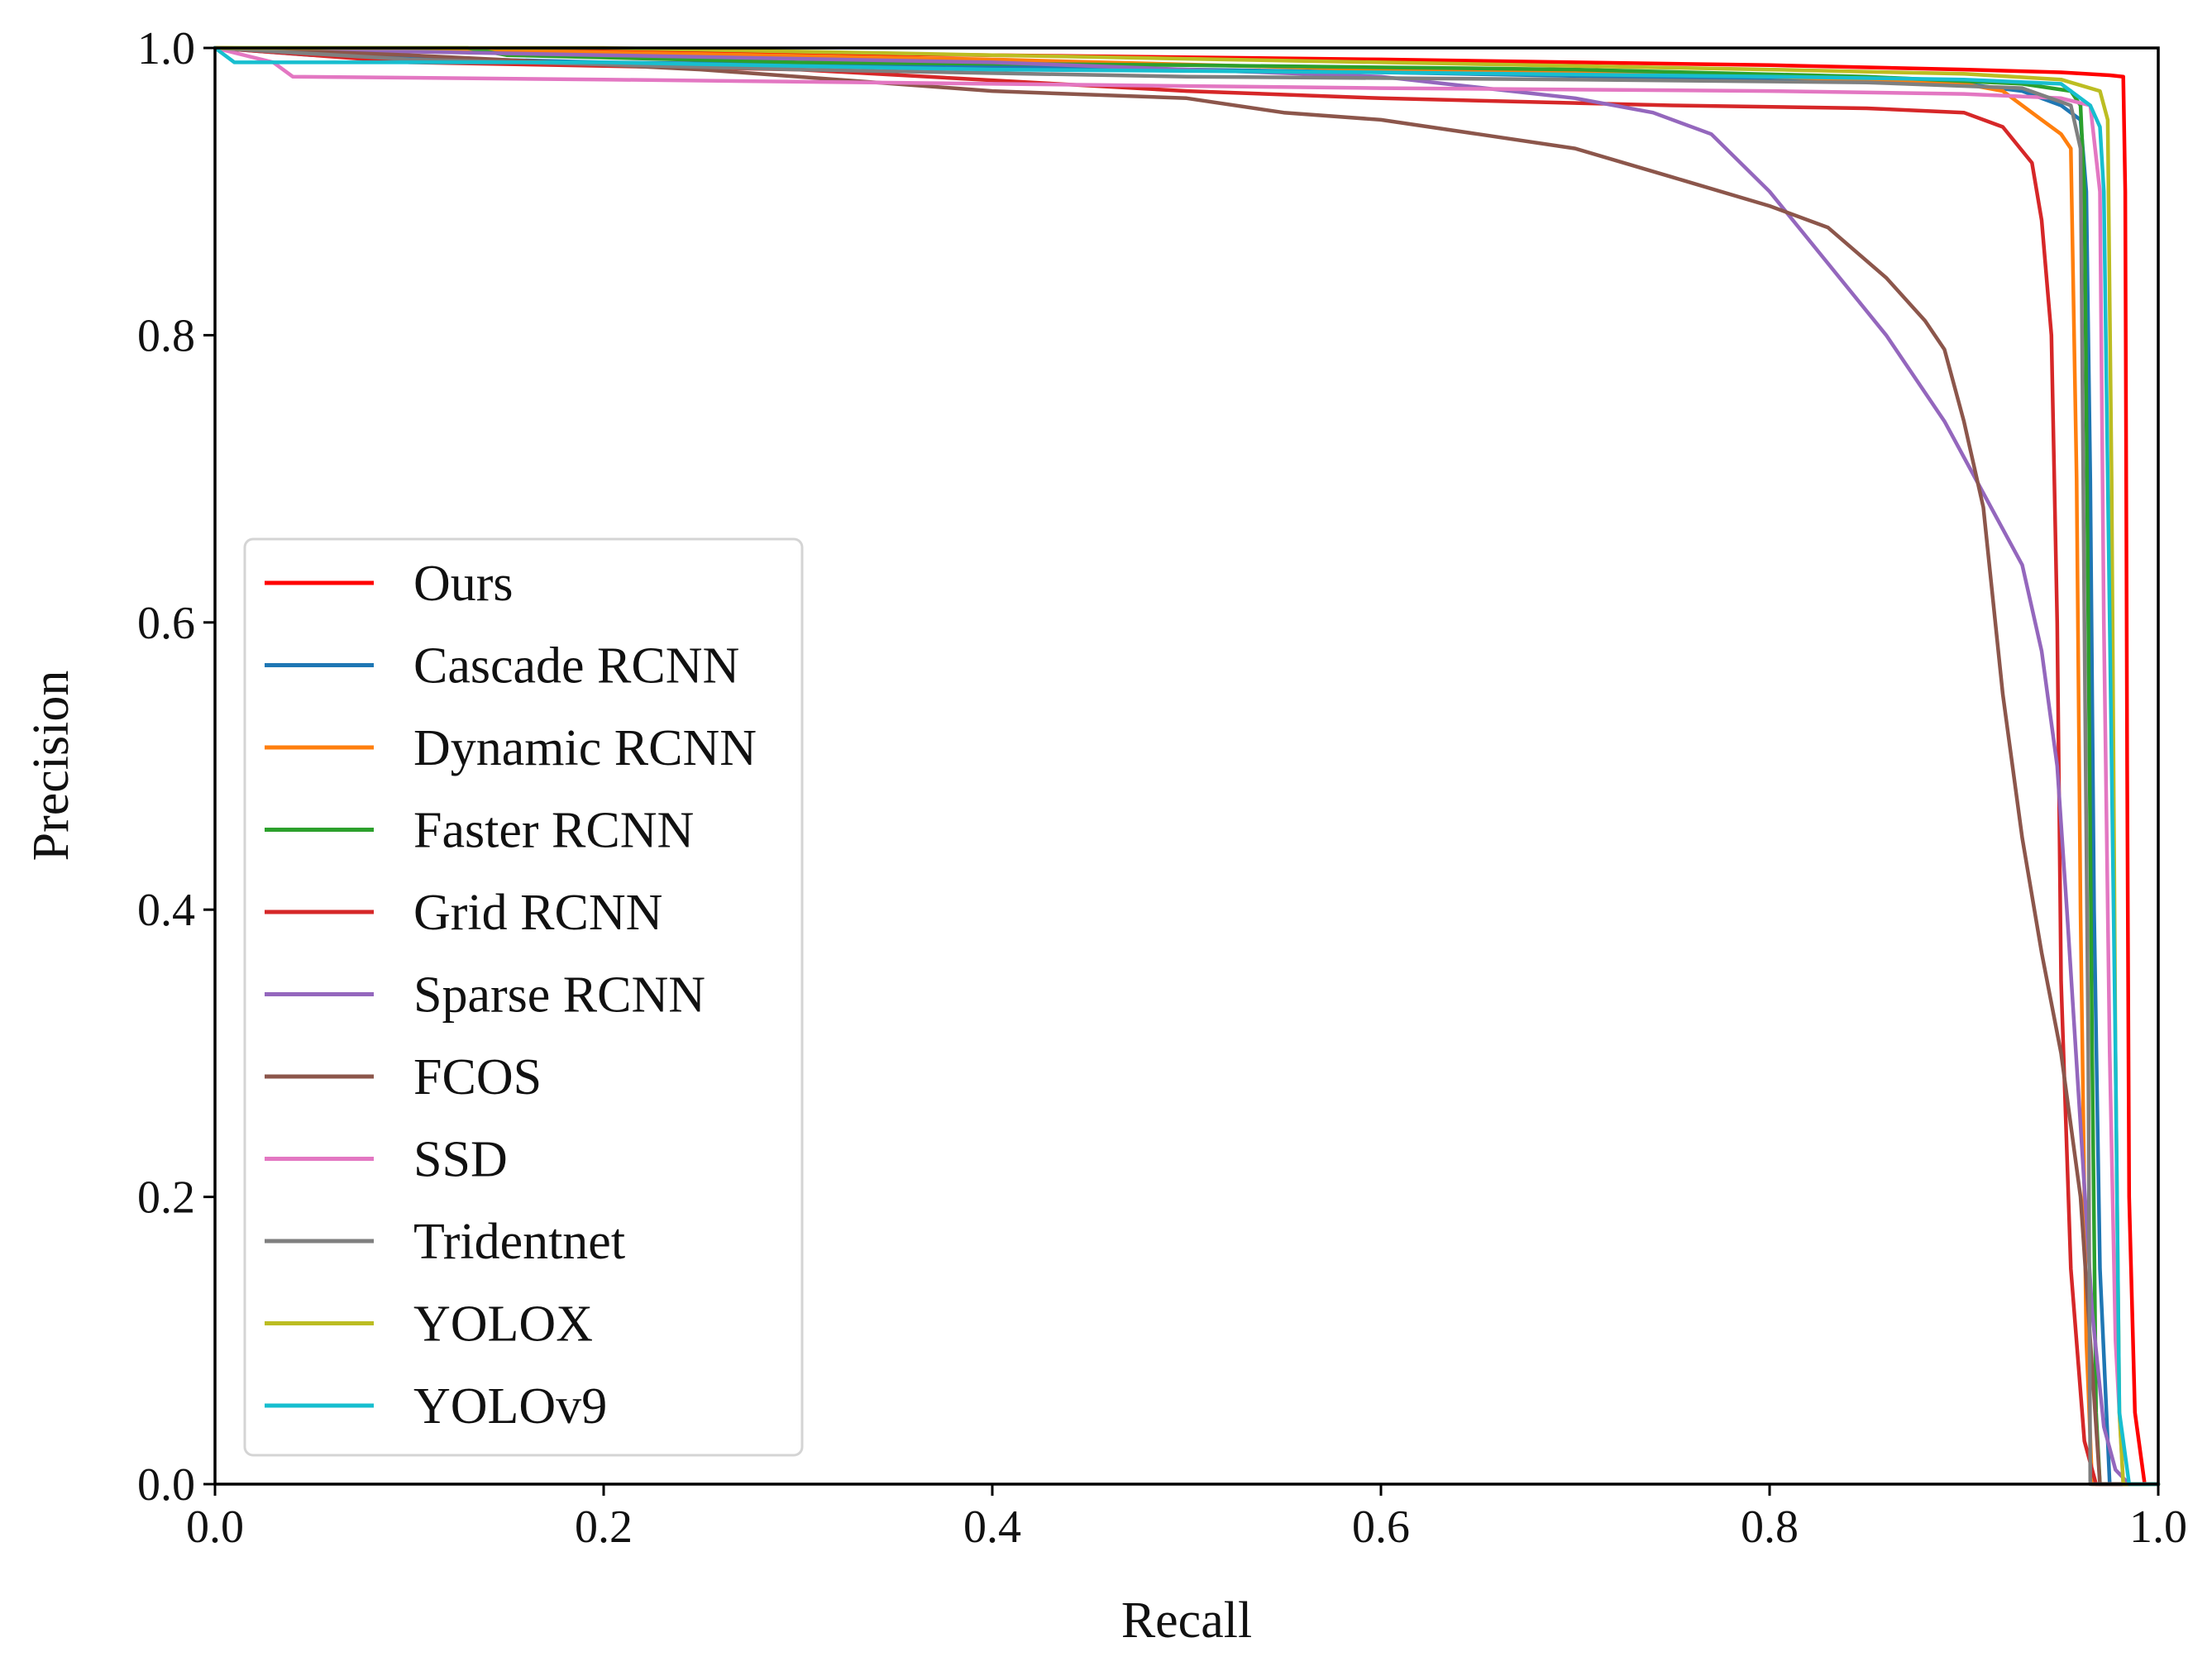 The height and width of the screenshot is (1671, 2212). Describe the element at coordinates (166, 623) in the screenshot. I see `y-tick-label: 0.6` at that location.